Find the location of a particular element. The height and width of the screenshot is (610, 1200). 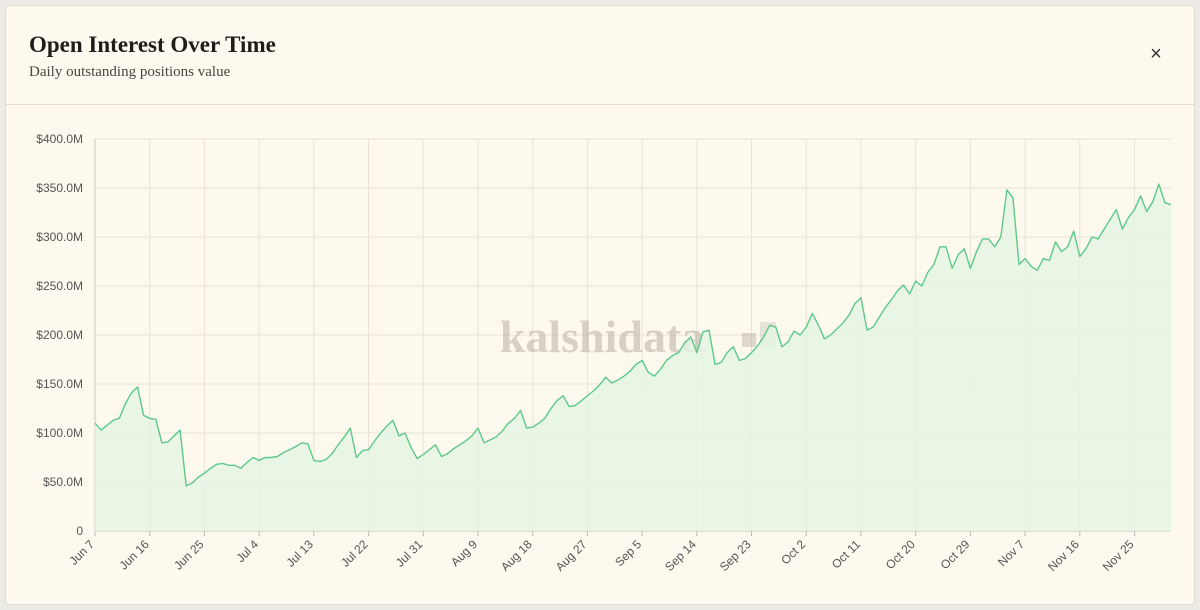

y-tick-label: $300.0M is located at coordinates (59, 237).